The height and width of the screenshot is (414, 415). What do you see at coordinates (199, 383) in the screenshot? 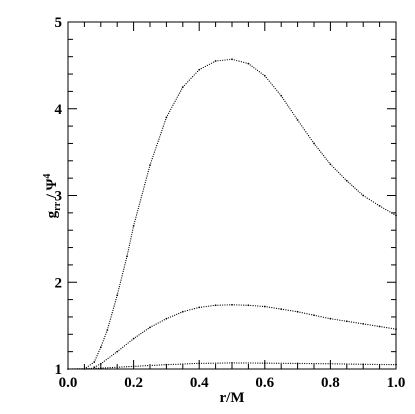
I see `x-tick-label: 0.4` at bounding box center [199, 383].